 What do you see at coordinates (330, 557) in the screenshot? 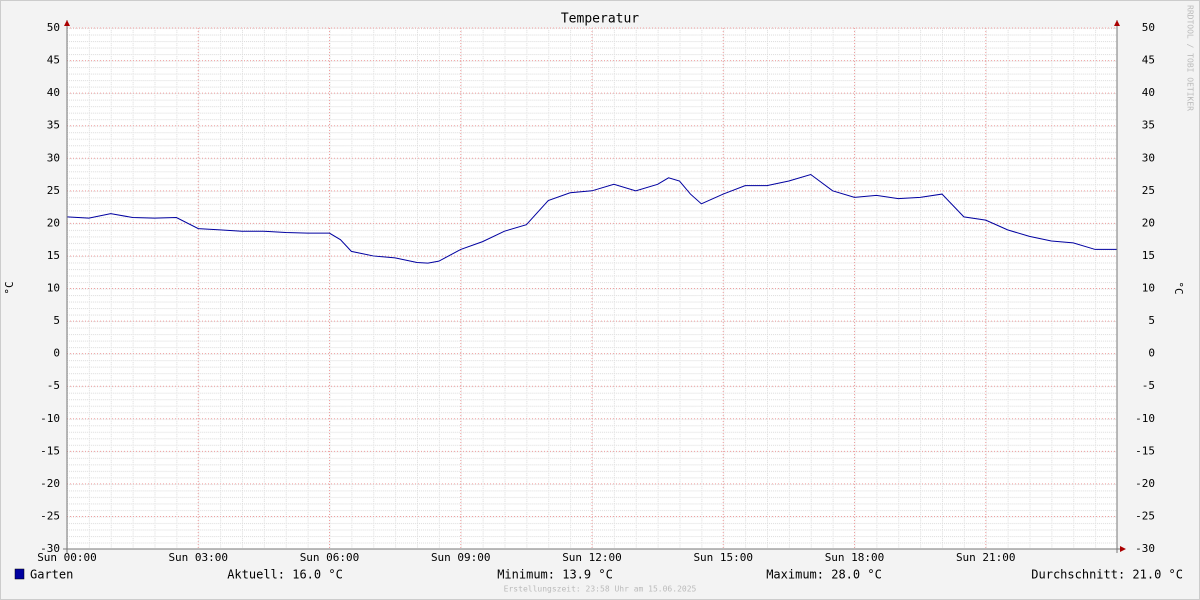
I see `x-tick-label: Sun 06:00` at bounding box center [330, 557].